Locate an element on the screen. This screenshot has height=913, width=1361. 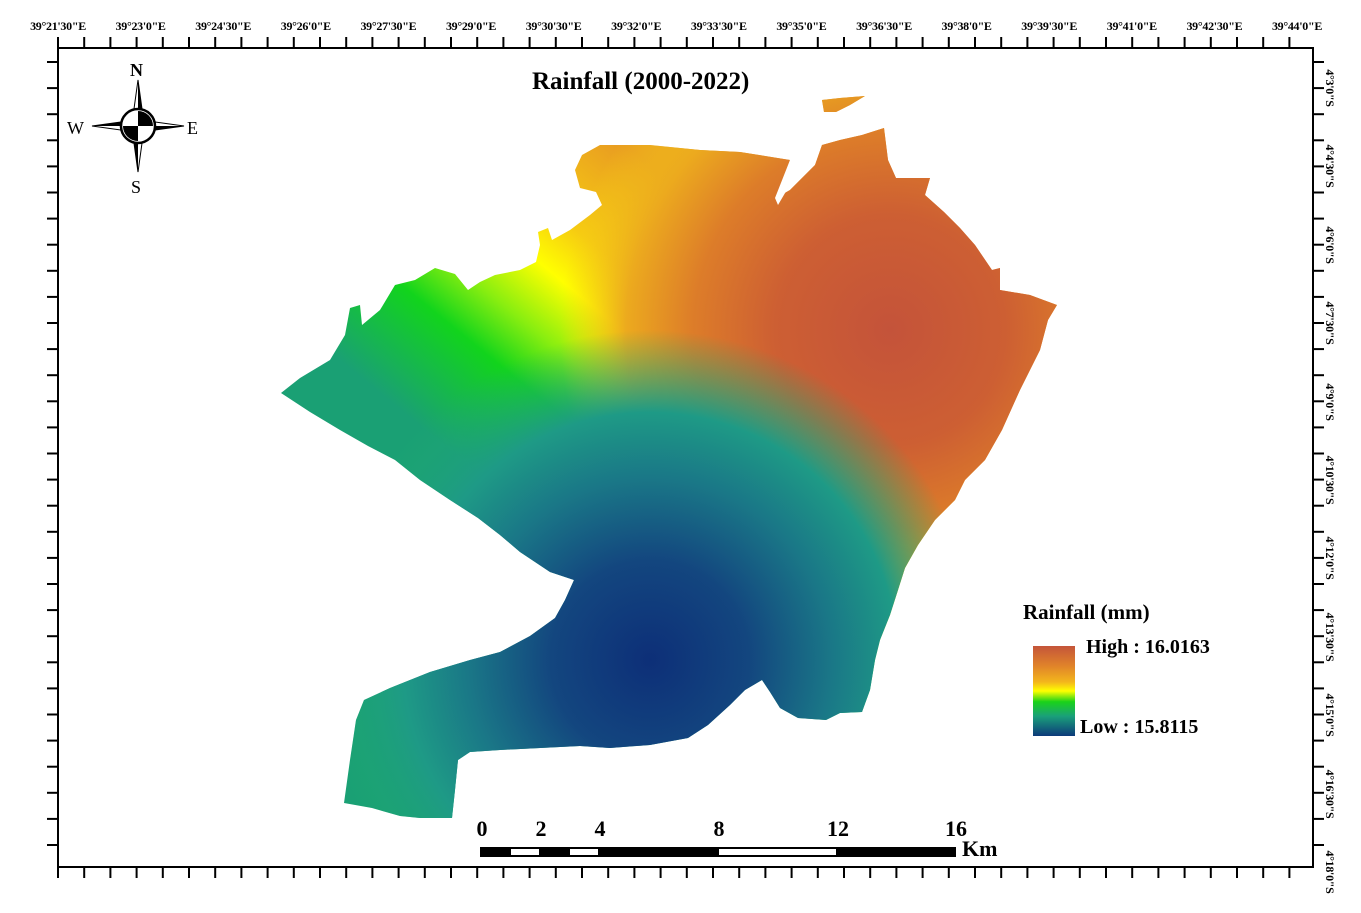
longitude-label: 39°42'30"E is located at coordinates (1214, 26).